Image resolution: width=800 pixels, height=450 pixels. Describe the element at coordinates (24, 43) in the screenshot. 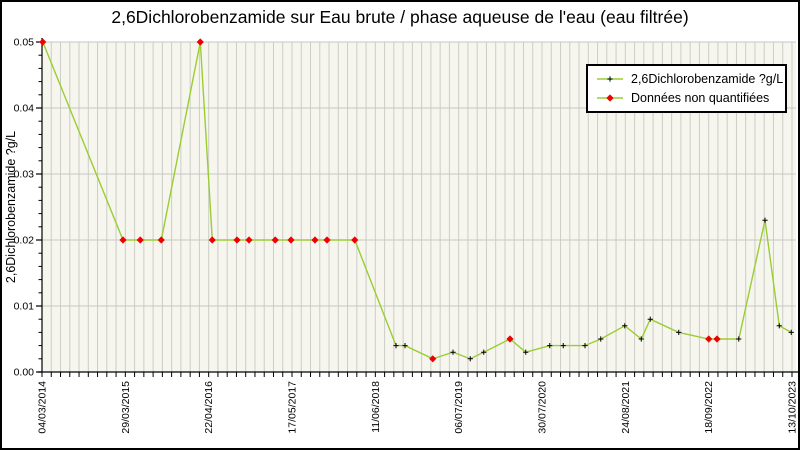

I see `y-tick-label: 0.05` at that location.